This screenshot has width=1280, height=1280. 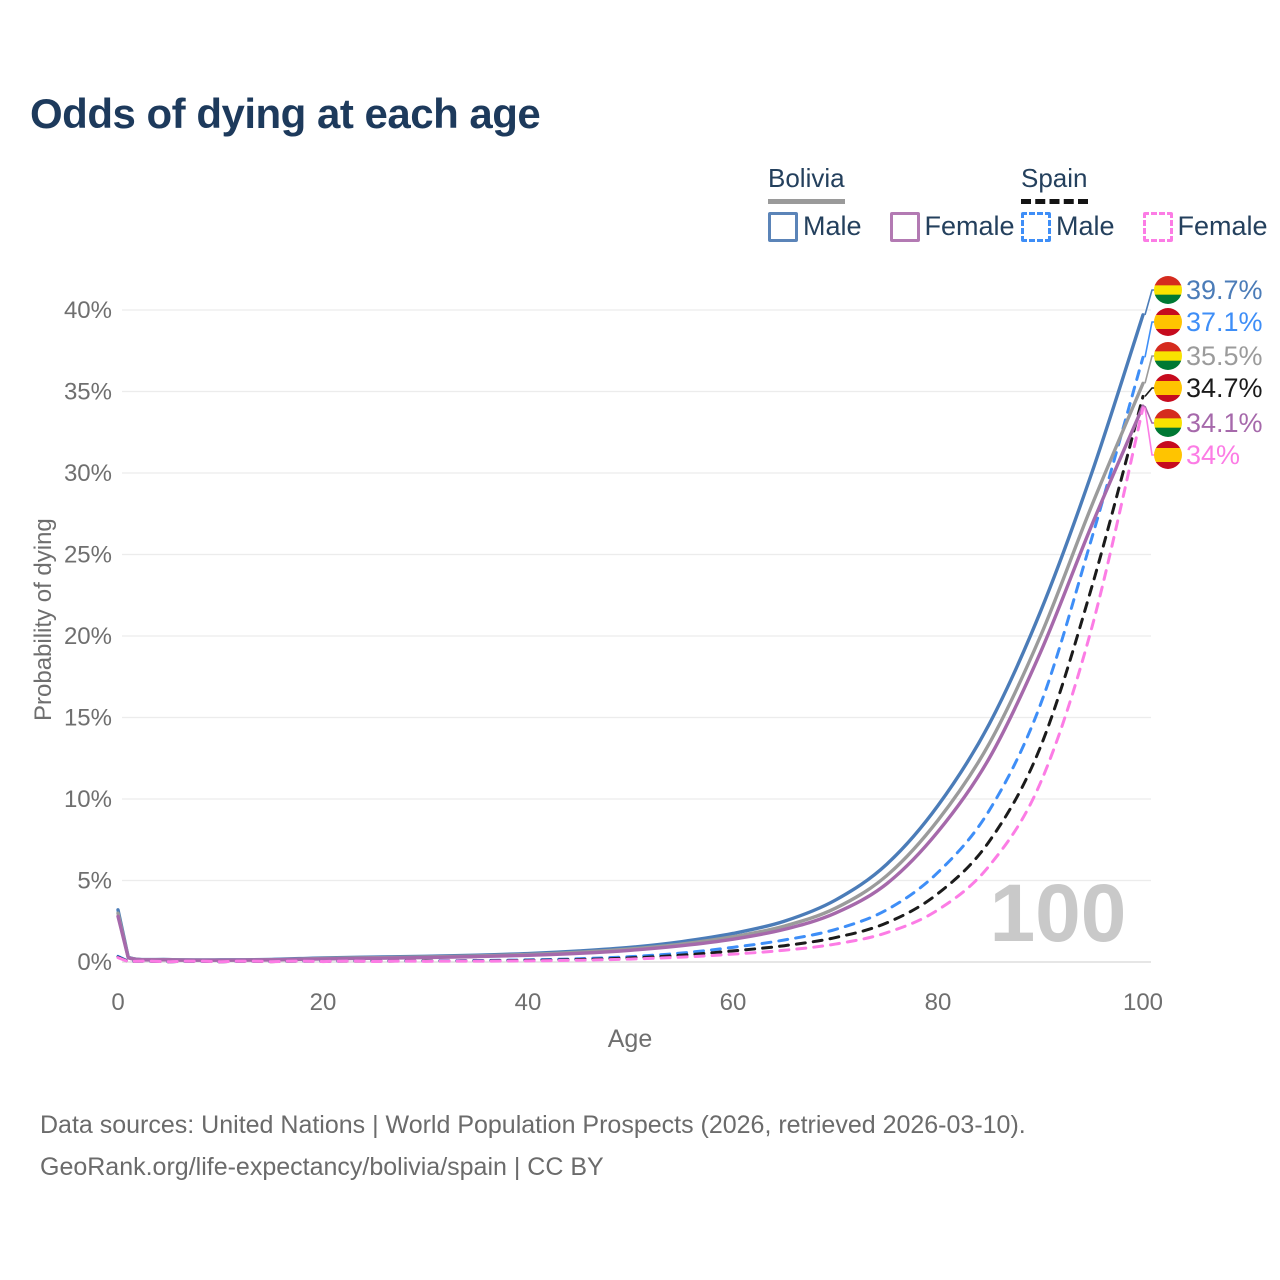 I want to click on y-tick-label: 25%, so click(x=88, y=555).